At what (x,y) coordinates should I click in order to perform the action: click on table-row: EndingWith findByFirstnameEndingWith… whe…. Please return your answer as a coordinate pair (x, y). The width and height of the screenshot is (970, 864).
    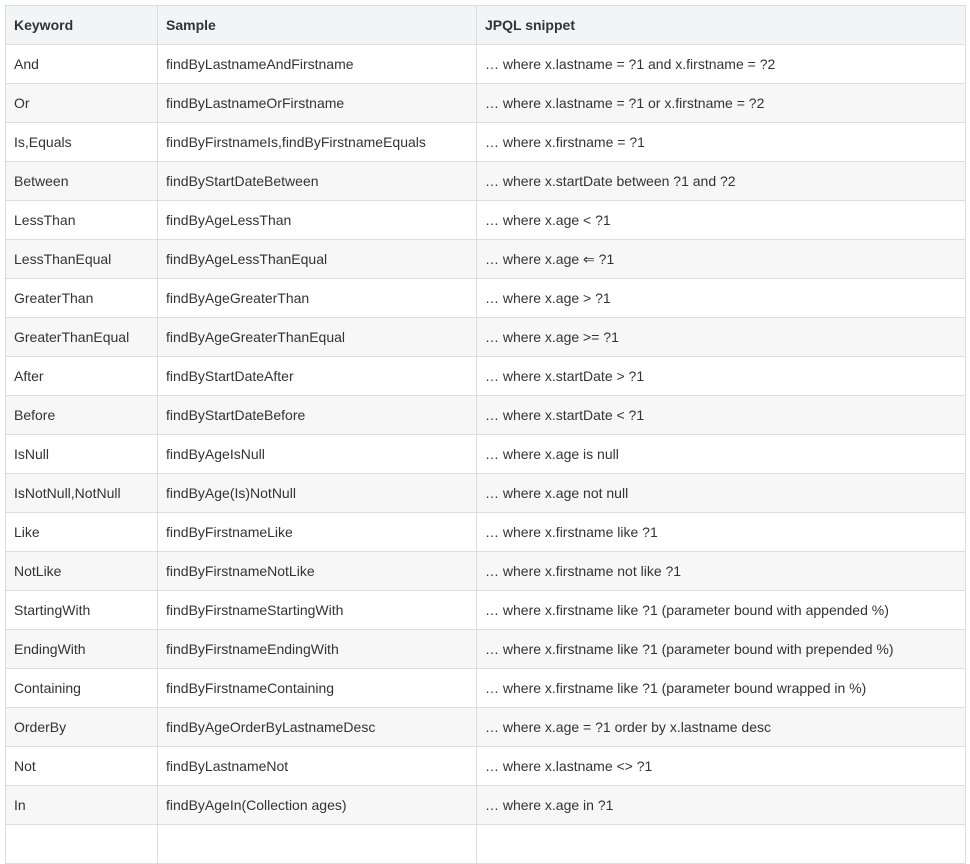
    Looking at the image, I should click on (485, 649).